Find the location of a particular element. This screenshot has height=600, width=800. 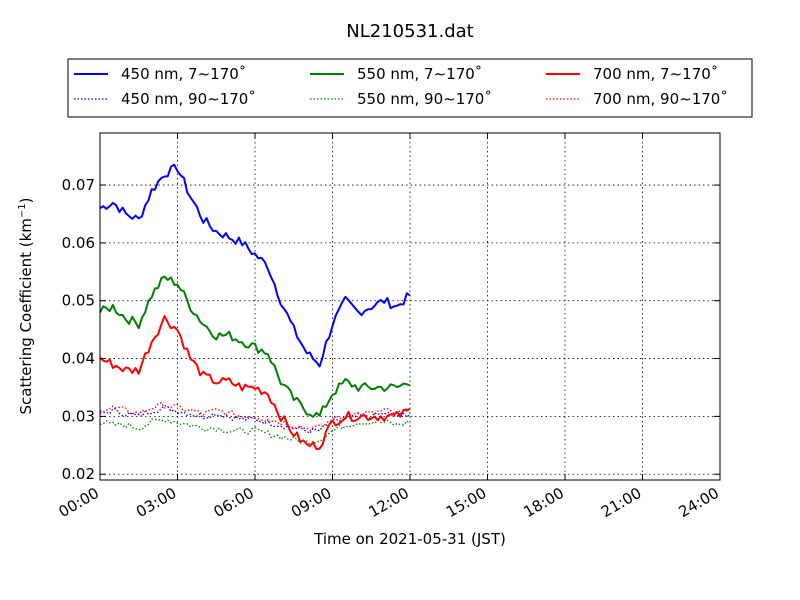

y-tick-label: 0.02 is located at coordinates (78, 474).